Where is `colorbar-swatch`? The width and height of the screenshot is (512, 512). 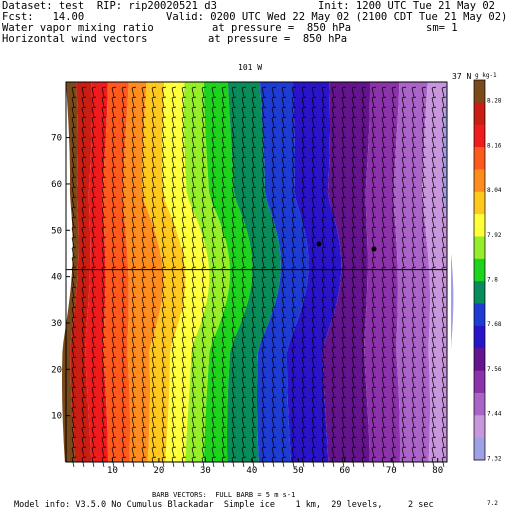 colorbar-swatch is located at coordinates (479, 315).